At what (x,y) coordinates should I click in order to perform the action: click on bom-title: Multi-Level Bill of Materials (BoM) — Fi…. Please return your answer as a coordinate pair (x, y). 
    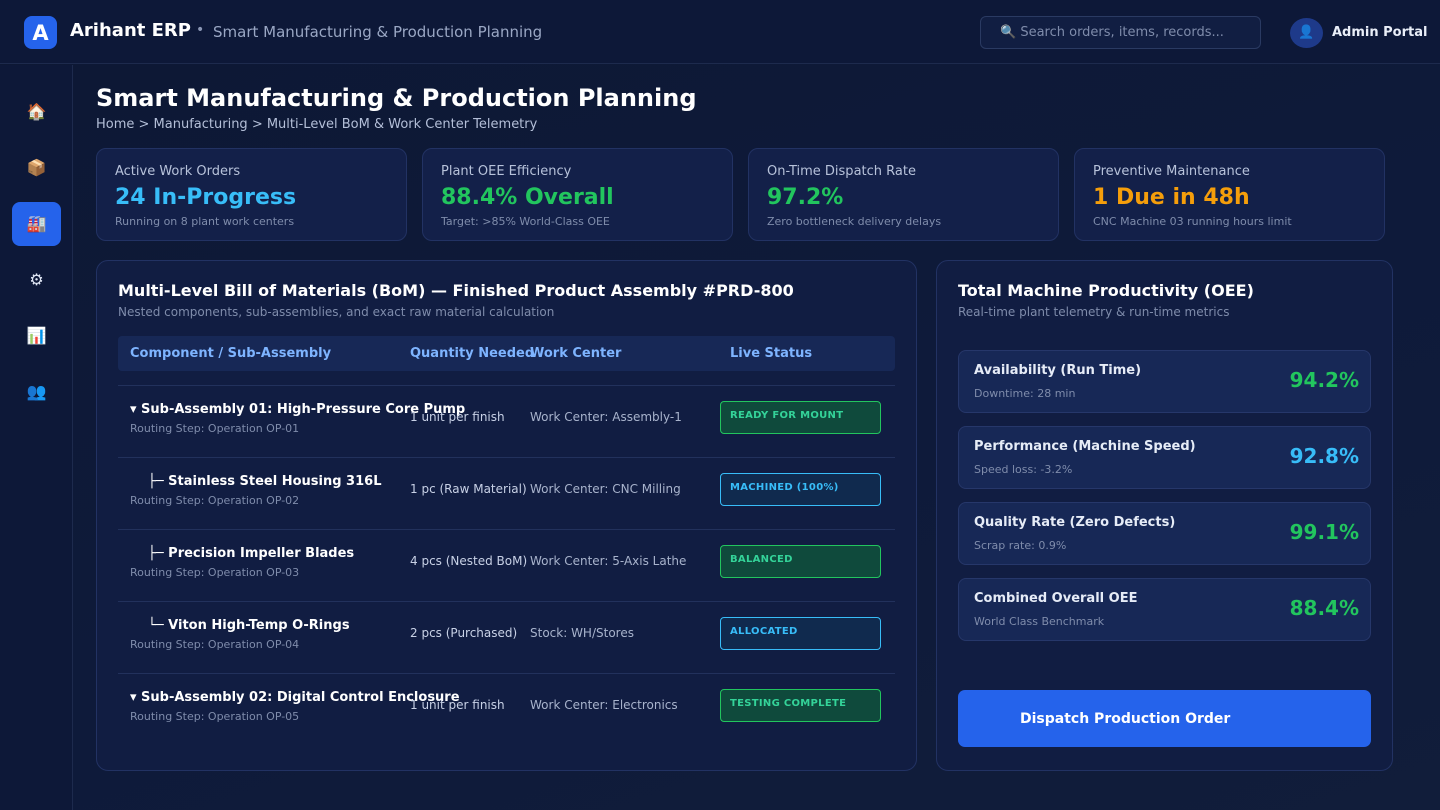
    Looking at the image, I should click on (456, 290).